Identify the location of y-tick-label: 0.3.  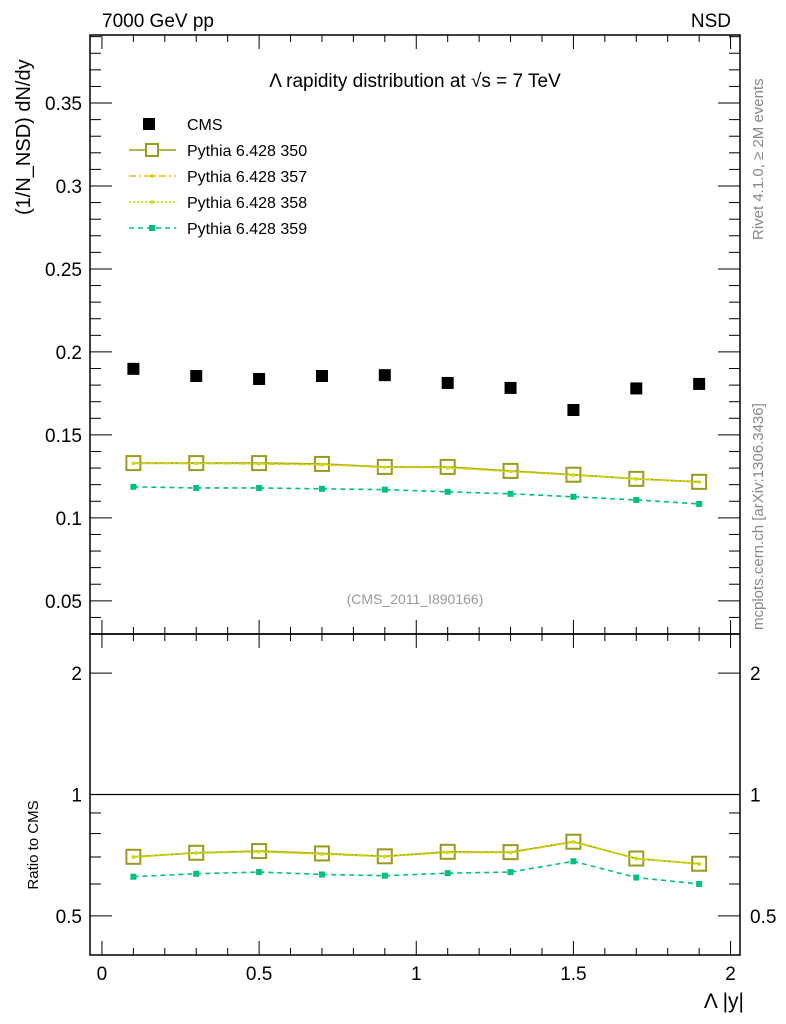
(69, 187).